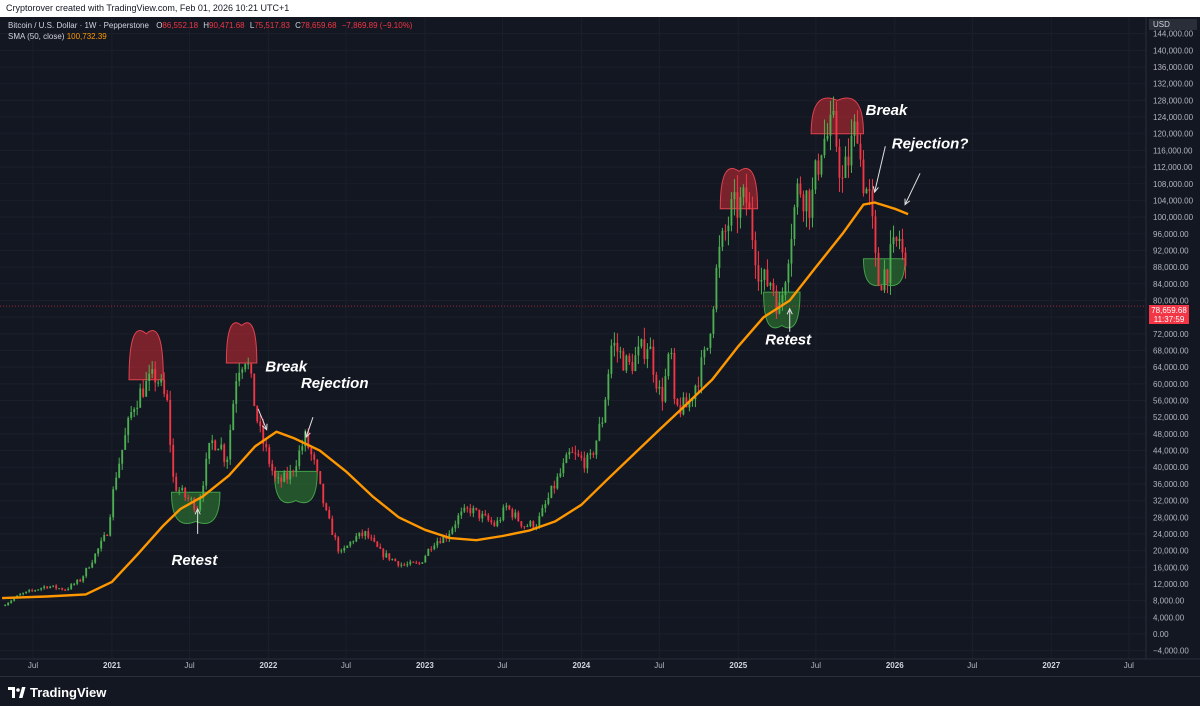 The height and width of the screenshot is (706, 1200). Describe the element at coordinates (335, 407) in the screenshot. I see `annotation: Rejection` at that location.